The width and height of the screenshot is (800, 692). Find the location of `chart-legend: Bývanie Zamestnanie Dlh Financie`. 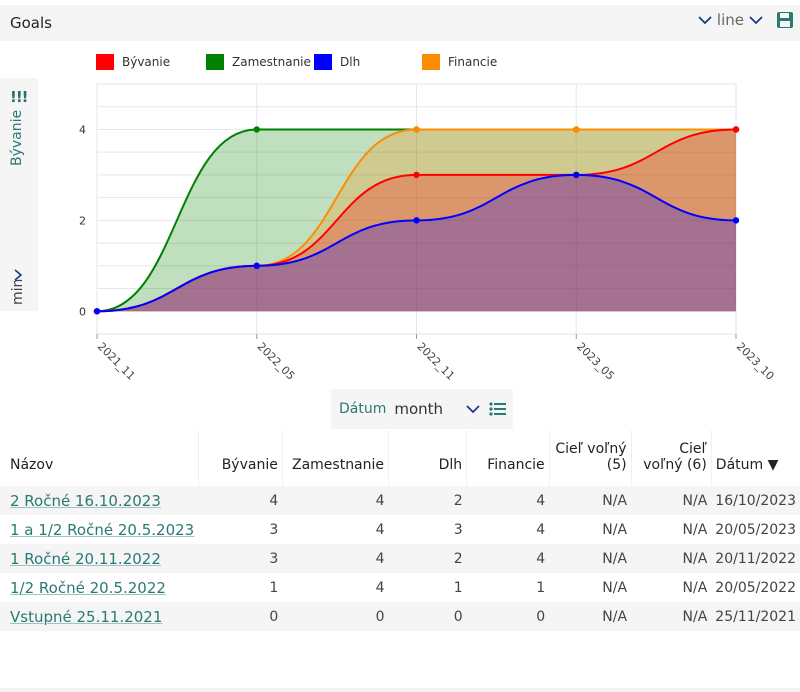

chart-legend: Bývanie Zamestnanie Dlh Financie is located at coordinates (356, 63).